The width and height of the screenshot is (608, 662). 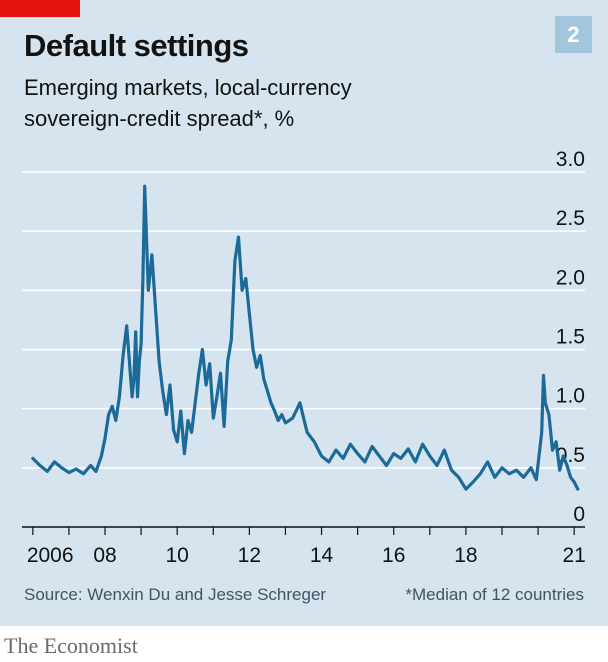 What do you see at coordinates (570, 396) in the screenshot?
I see `y-tick-label: 1.0` at bounding box center [570, 396].